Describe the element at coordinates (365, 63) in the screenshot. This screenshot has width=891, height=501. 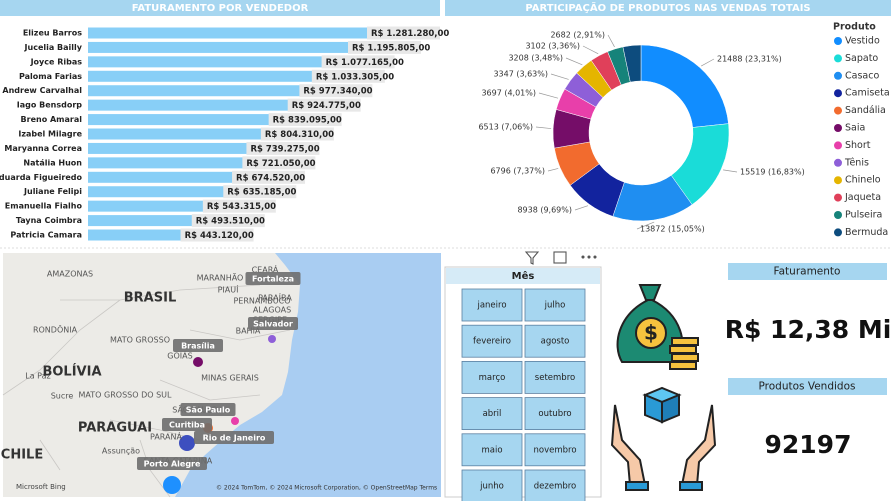
I see `data-label: R$ 1.077.165,00` at that location.